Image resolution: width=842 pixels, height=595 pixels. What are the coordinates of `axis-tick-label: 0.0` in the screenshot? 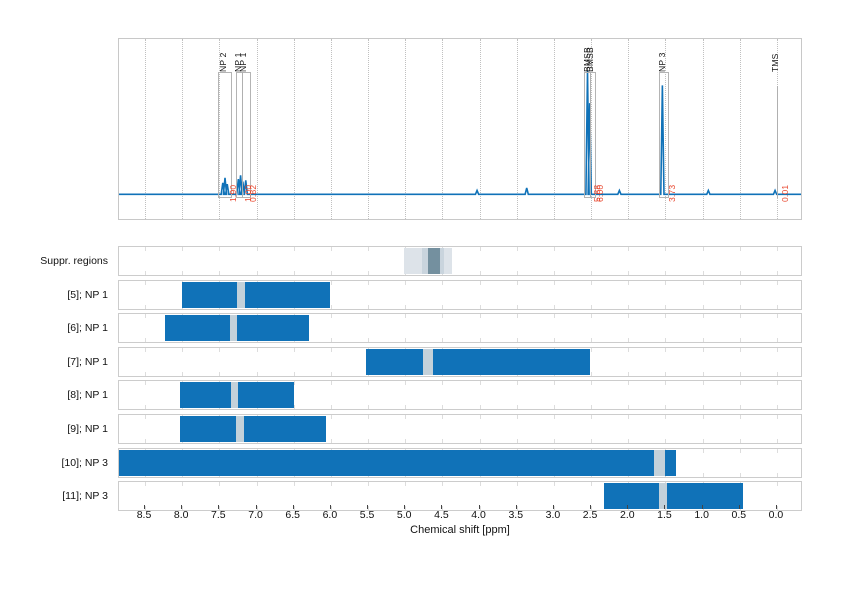 It's located at (776, 515).